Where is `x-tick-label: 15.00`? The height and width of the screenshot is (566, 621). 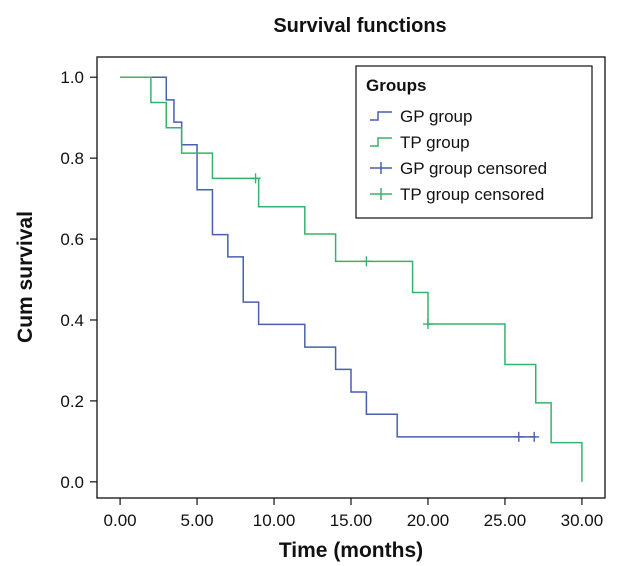 x-tick-label: 15.00 is located at coordinates (351, 520).